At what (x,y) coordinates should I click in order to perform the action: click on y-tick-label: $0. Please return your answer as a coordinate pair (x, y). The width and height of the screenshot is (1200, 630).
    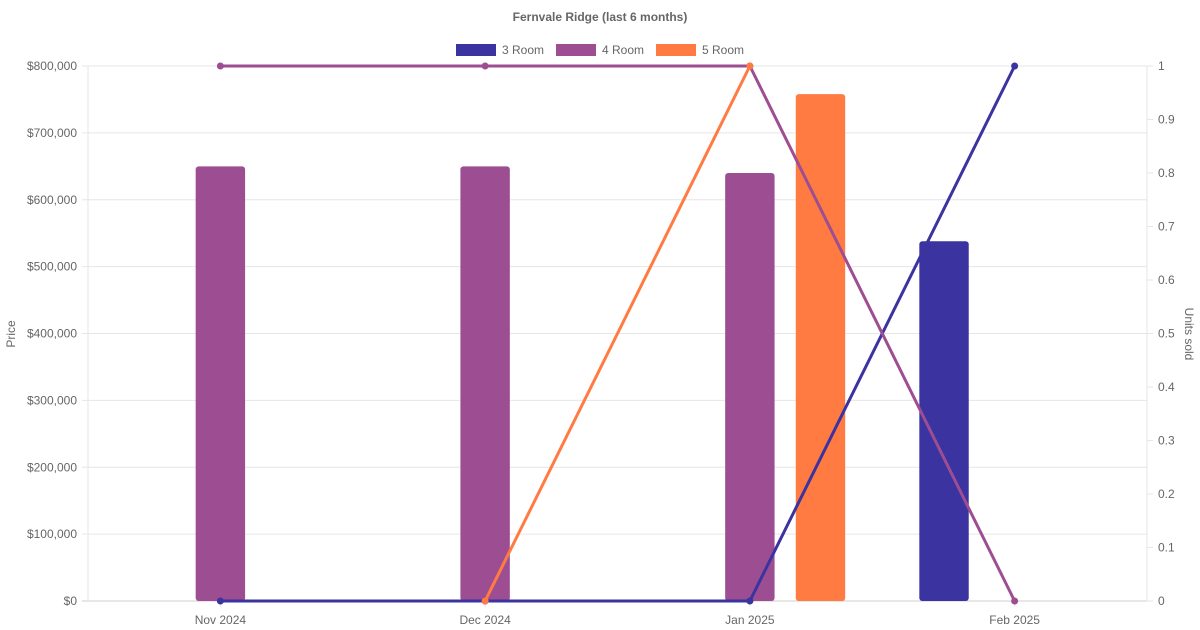
    Looking at the image, I should click on (71, 601).